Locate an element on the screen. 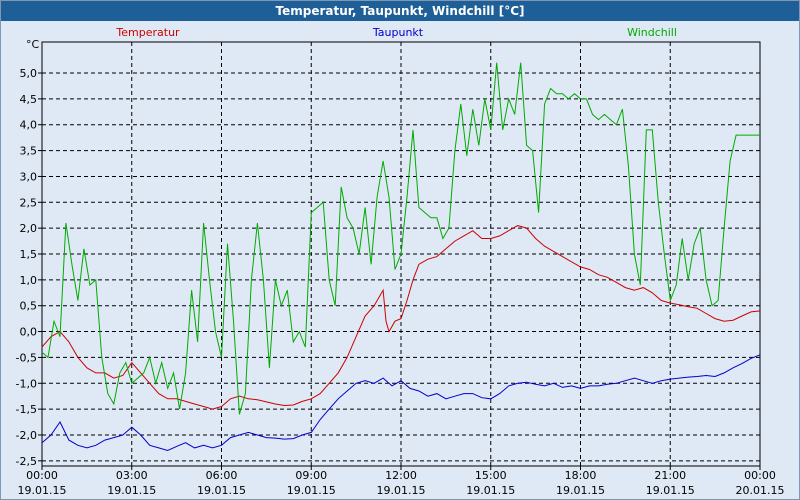  y-tick-label: 2,0 is located at coordinates (29, 228).